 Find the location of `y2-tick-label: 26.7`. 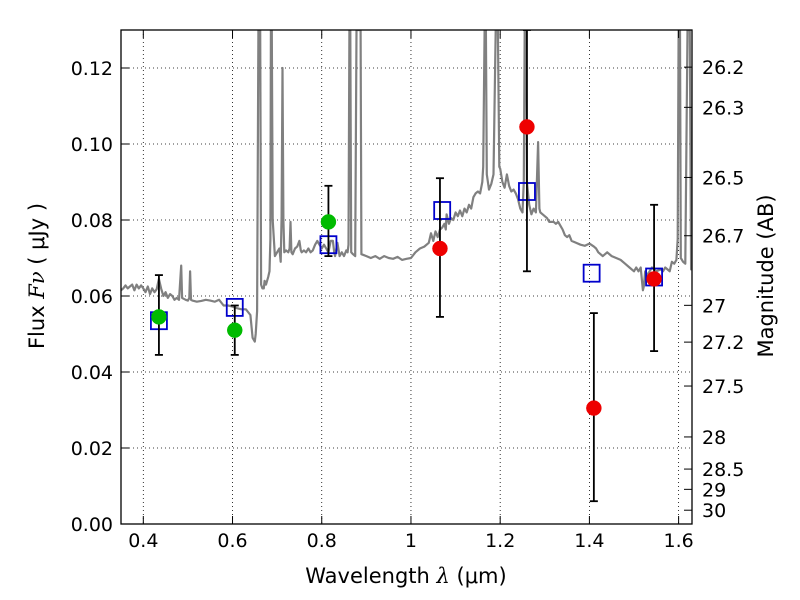

y2-tick-label: 26.7 is located at coordinates (723, 237).